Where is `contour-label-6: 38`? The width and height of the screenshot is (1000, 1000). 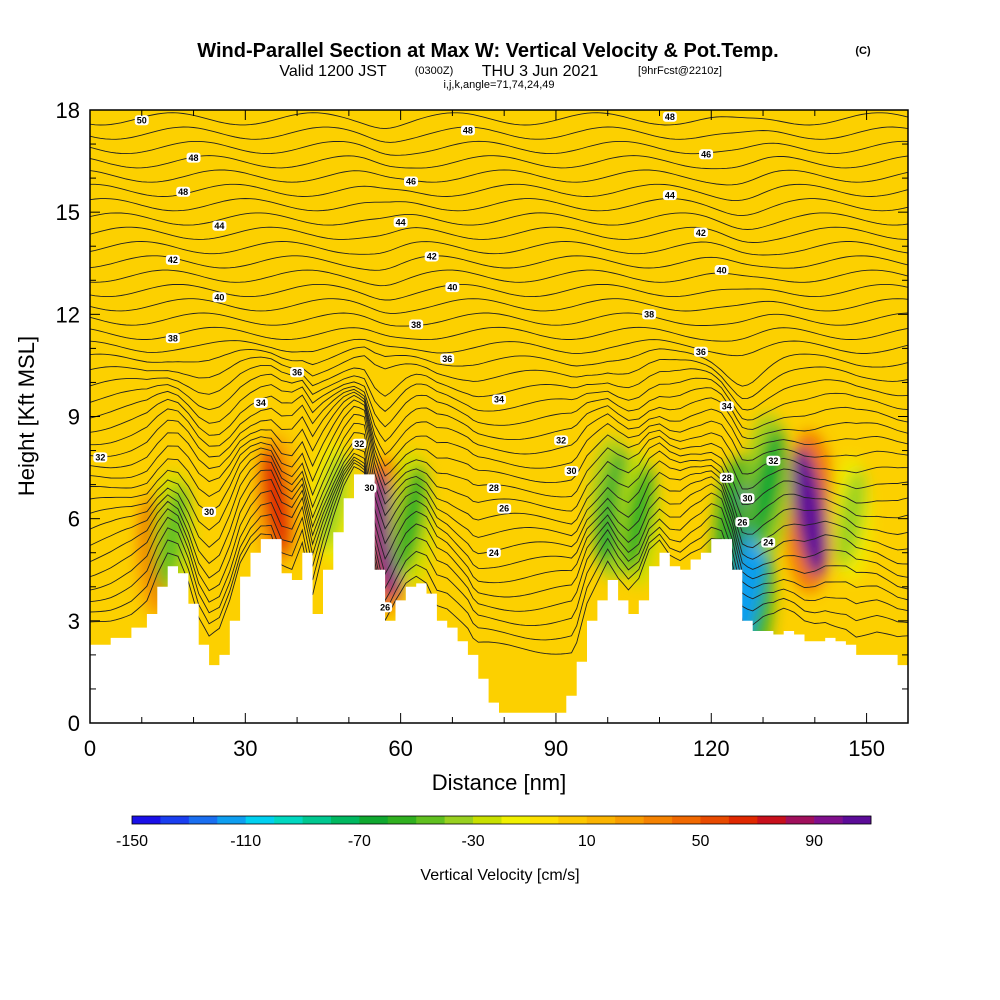 contour-label-6: 38 is located at coordinates (172, 338).